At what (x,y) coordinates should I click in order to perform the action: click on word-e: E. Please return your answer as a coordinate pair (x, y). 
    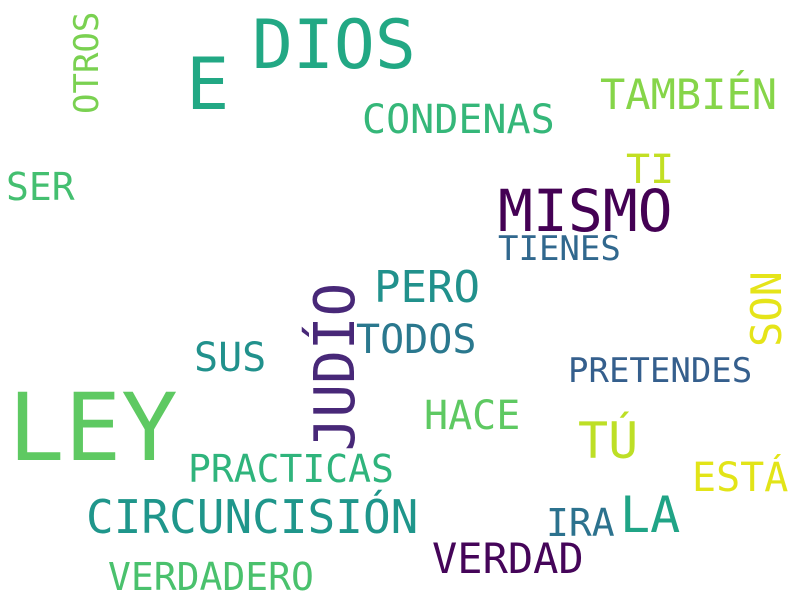
    Looking at the image, I should click on (208, 84).